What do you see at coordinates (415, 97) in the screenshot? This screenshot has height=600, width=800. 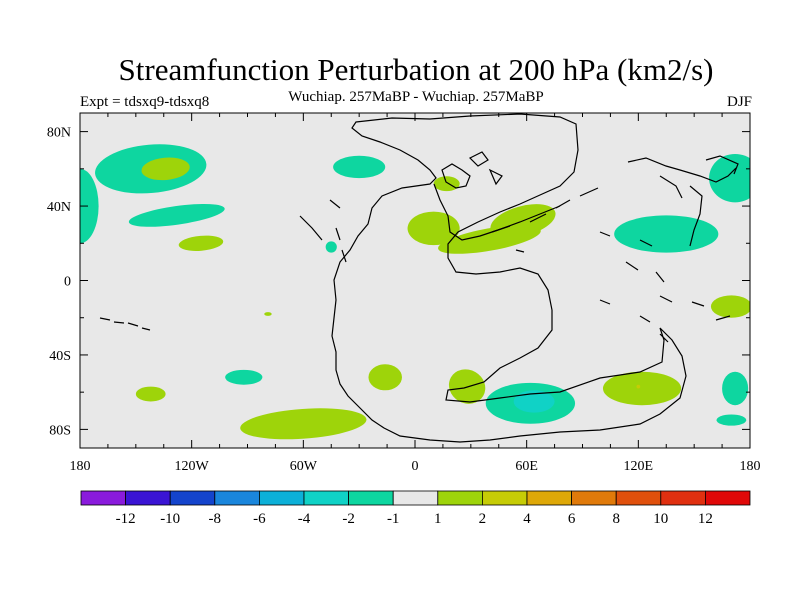 I see `period-label: Wuchiap. 257MaBP - Wuchiap. 257MaBP` at bounding box center [415, 97].